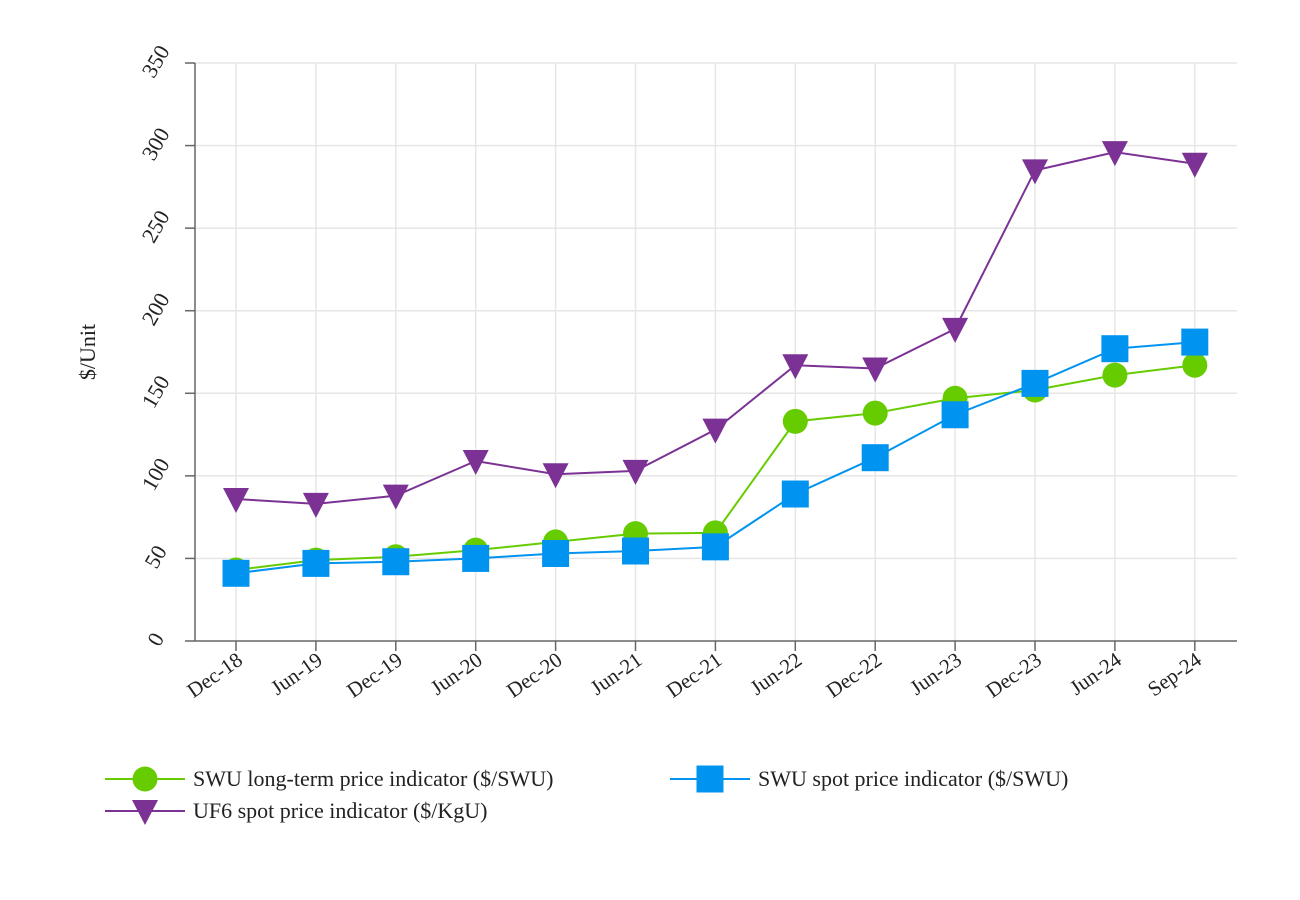 This screenshot has width=1300, height=900. Describe the element at coordinates (155, 474) in the screenshot. I see `y-tick-label: 100` at that location.